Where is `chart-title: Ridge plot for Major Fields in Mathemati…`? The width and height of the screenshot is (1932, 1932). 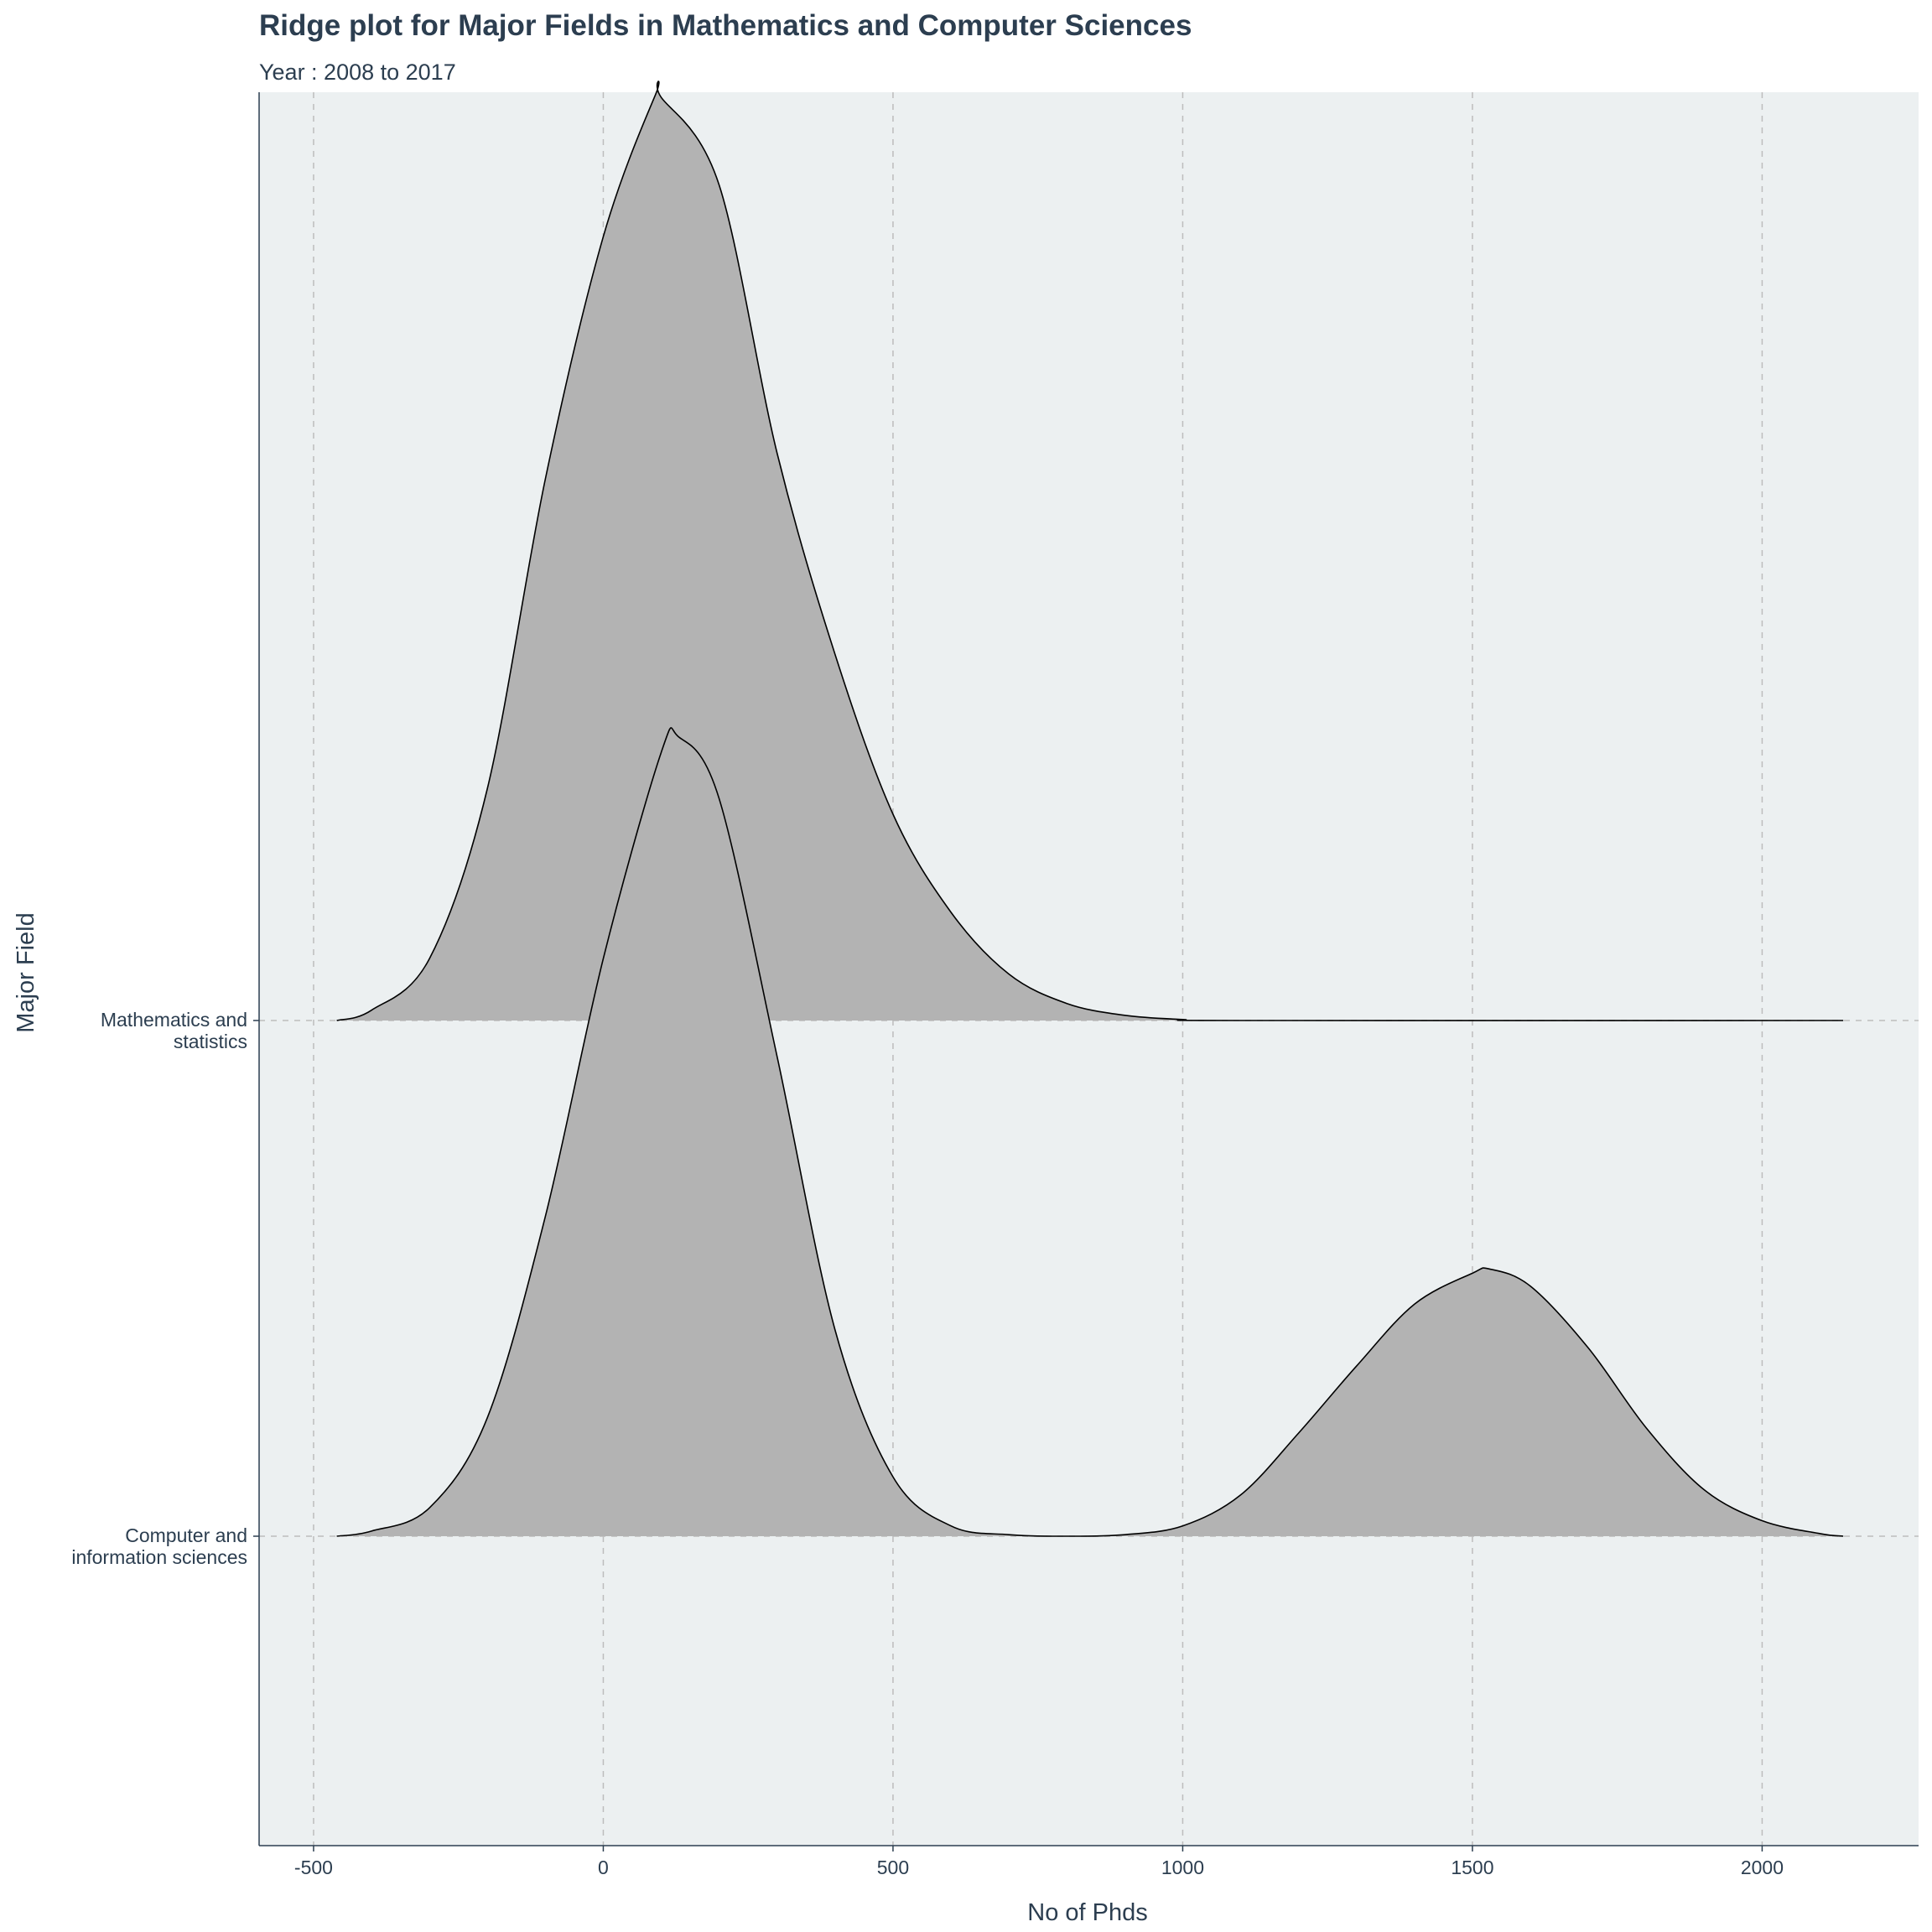
chart-title: Ridge plot for Major Fields in Mathemati… is located at coordinates (725, 25).